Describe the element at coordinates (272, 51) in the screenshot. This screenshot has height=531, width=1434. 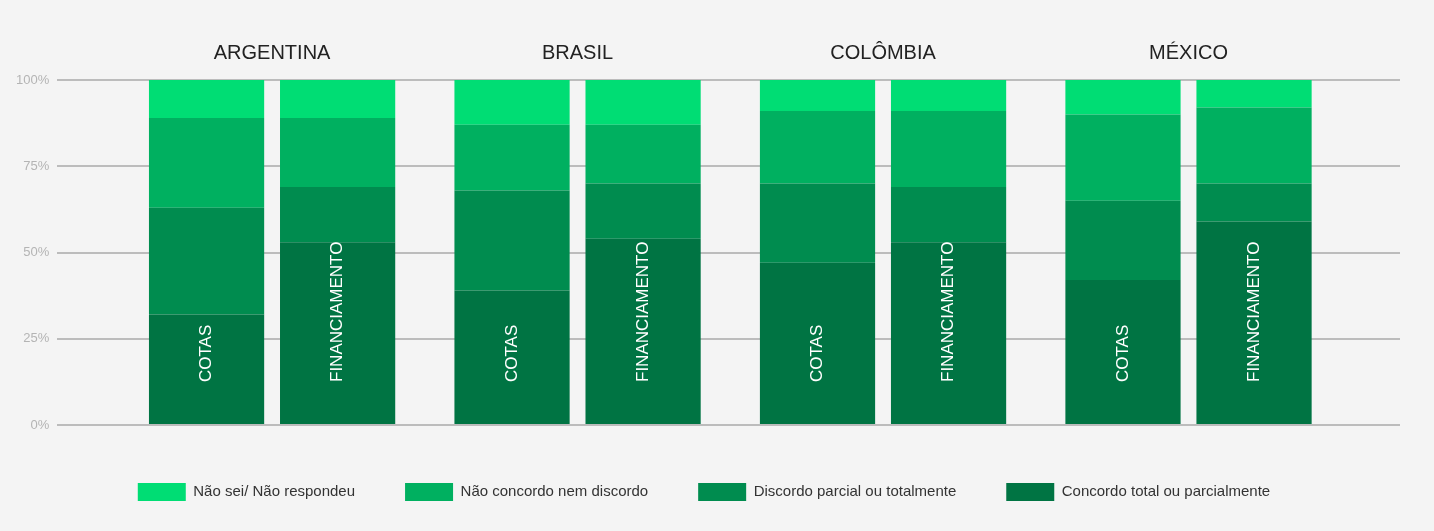
I see `text: ARGENTINA` at that location.